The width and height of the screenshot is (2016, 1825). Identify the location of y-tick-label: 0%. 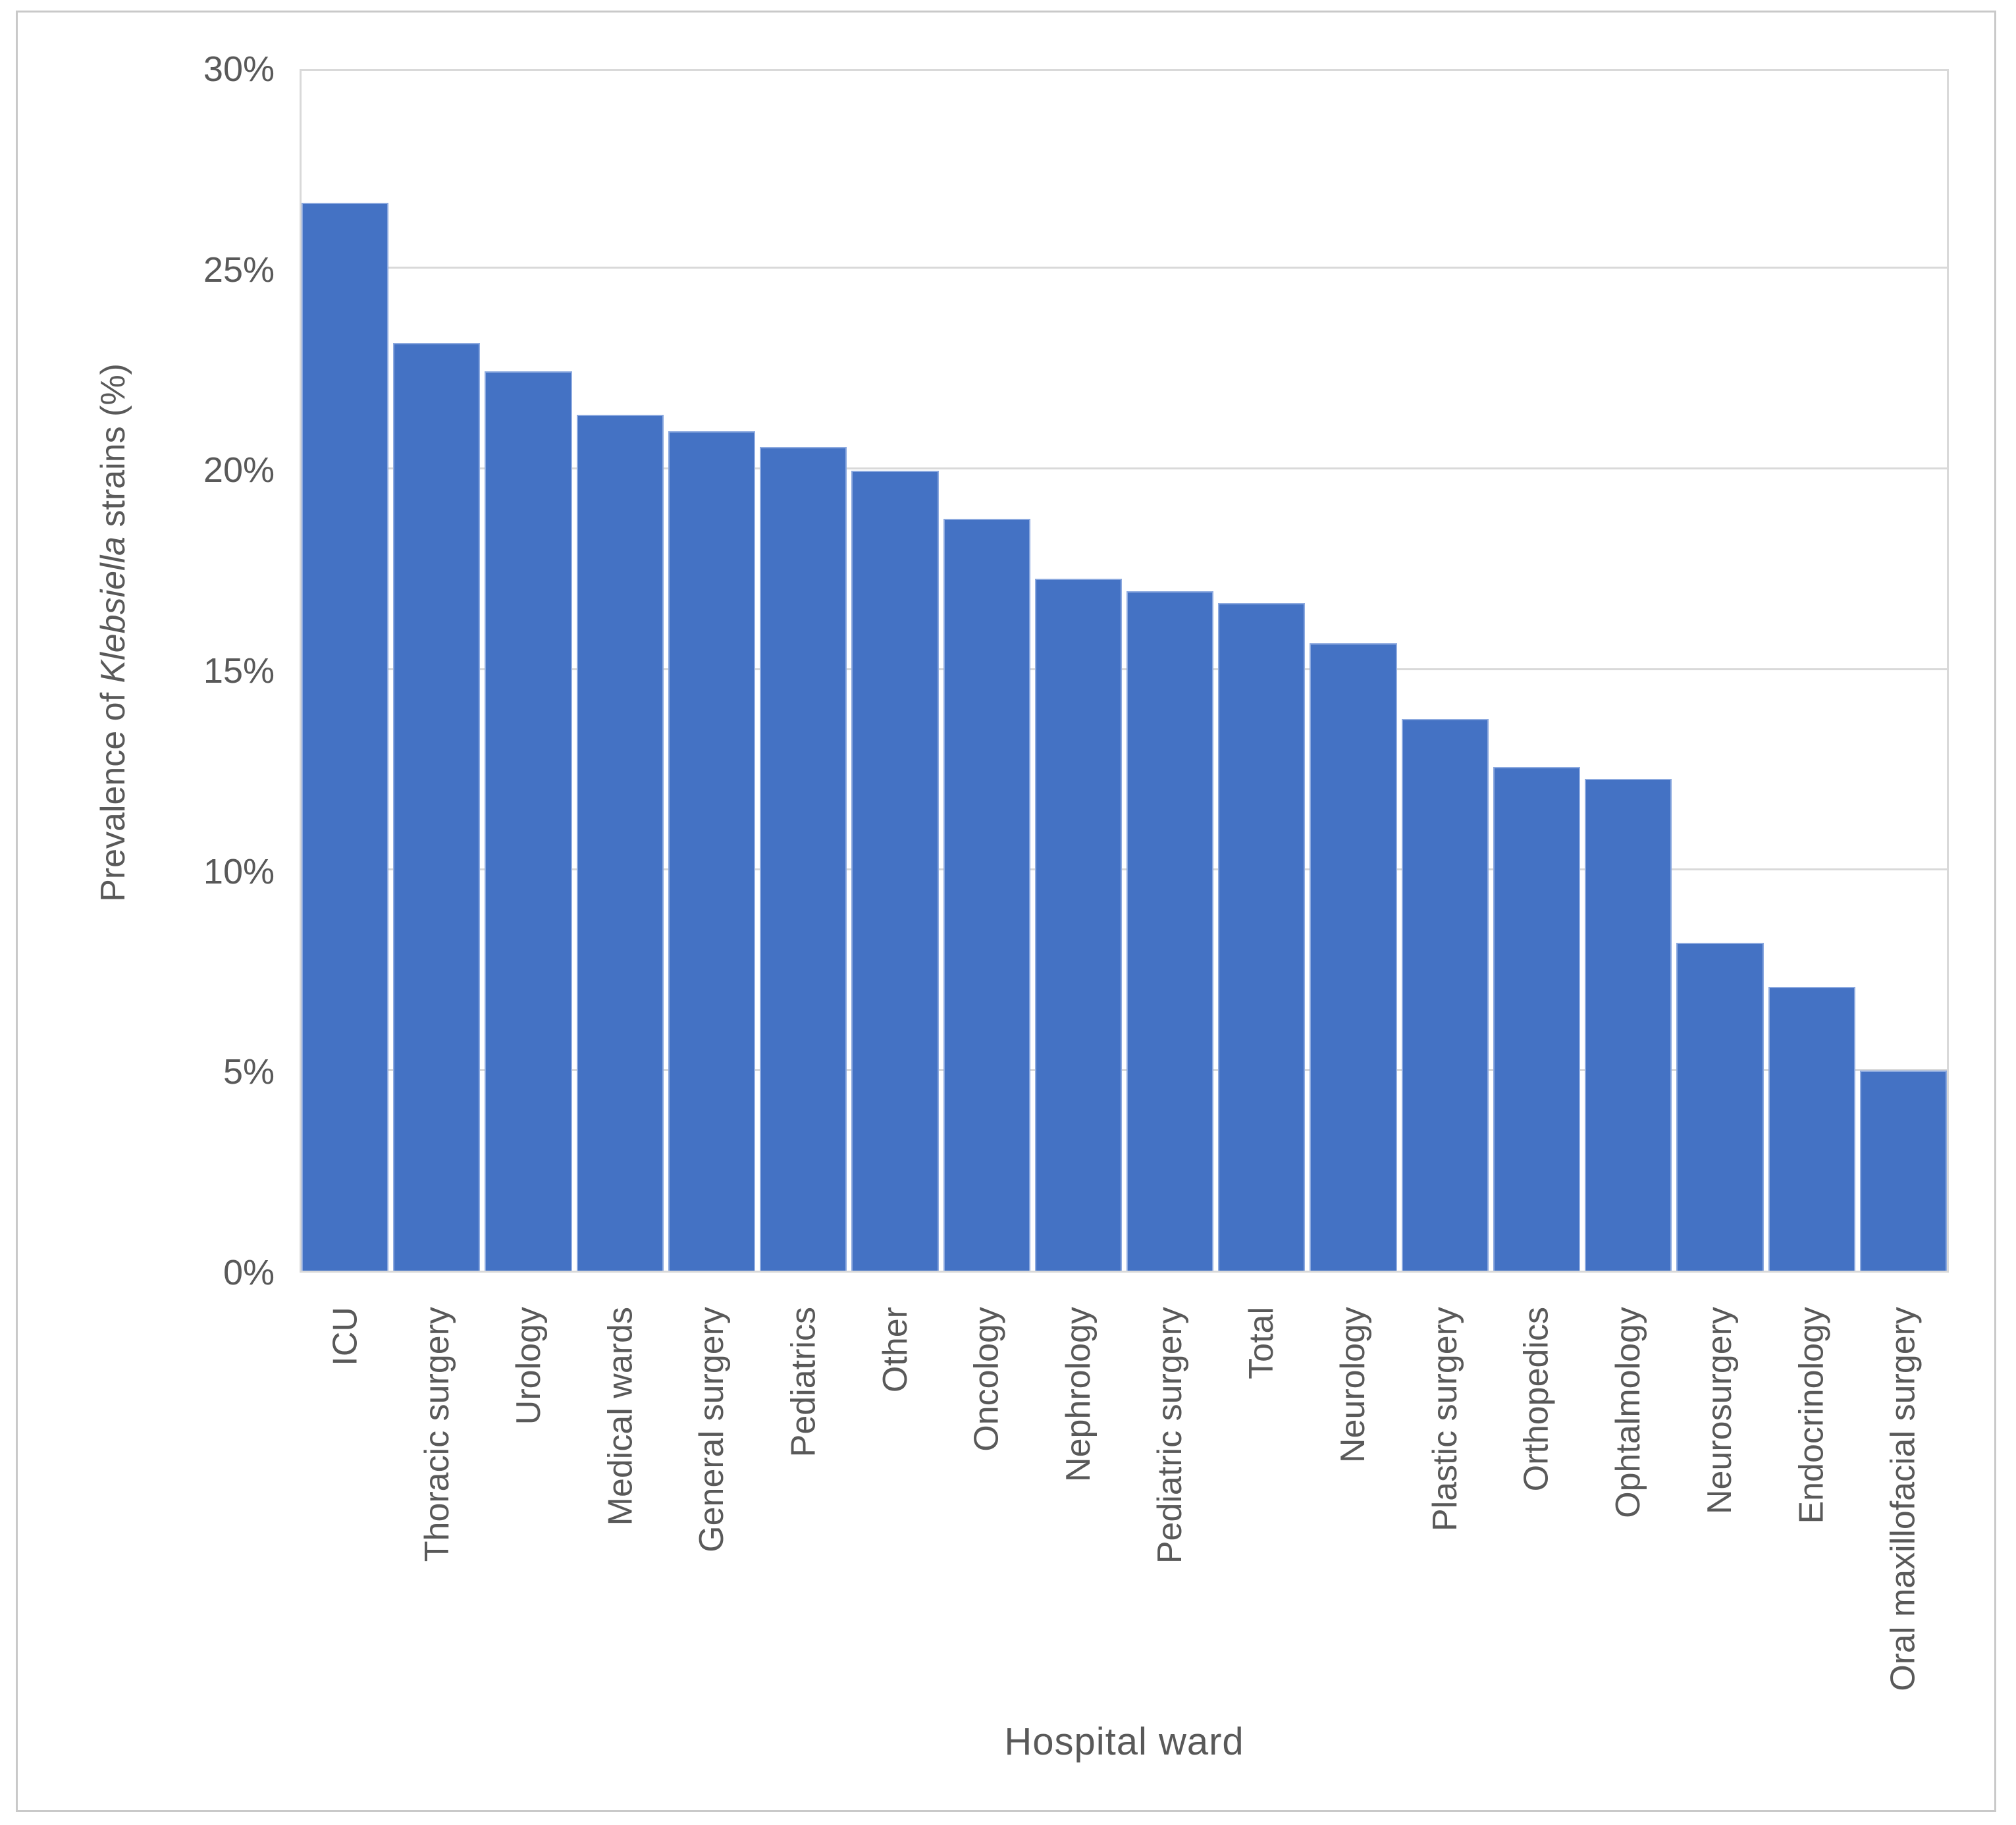
(249, 1272).